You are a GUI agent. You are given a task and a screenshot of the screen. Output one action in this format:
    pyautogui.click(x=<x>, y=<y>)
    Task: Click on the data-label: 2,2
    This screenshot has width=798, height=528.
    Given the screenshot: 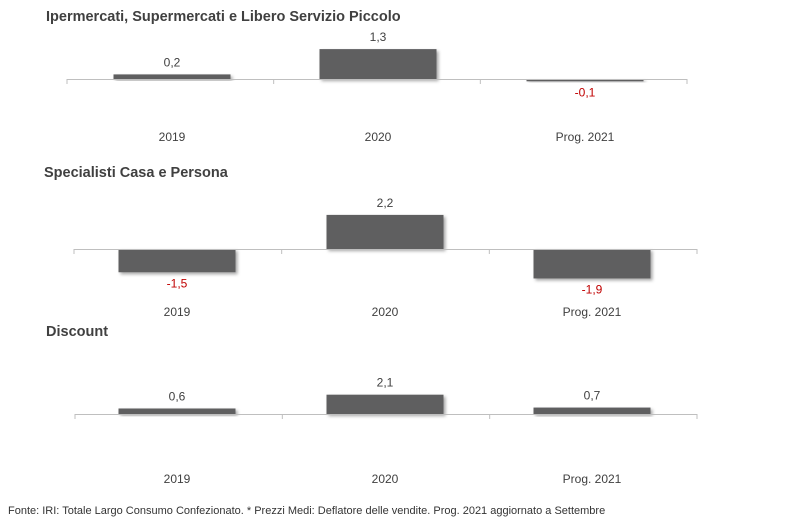 What is the action you would take?
    pyautogui.click(x=385, y=203)
    